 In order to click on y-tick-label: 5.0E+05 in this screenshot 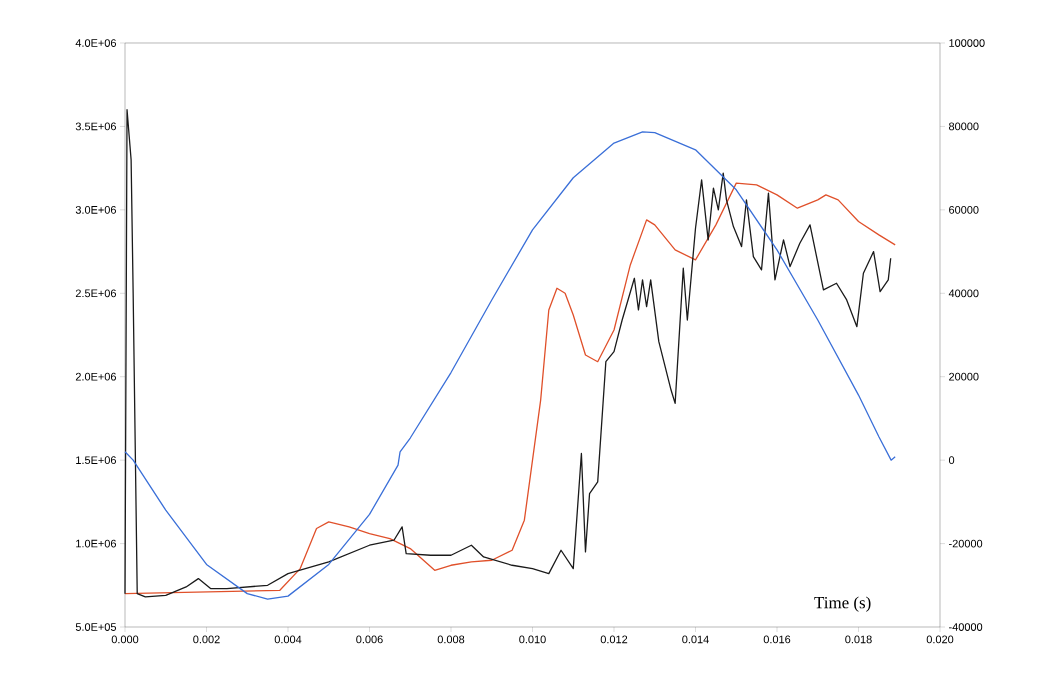, I will do `click(96, 627)`.